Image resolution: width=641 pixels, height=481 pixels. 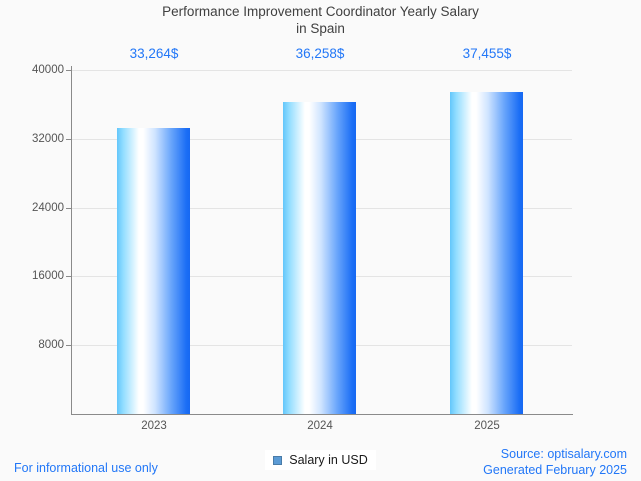 I want to click on legend-entry-salary: Salary in USD, so click(x=320, y=460).